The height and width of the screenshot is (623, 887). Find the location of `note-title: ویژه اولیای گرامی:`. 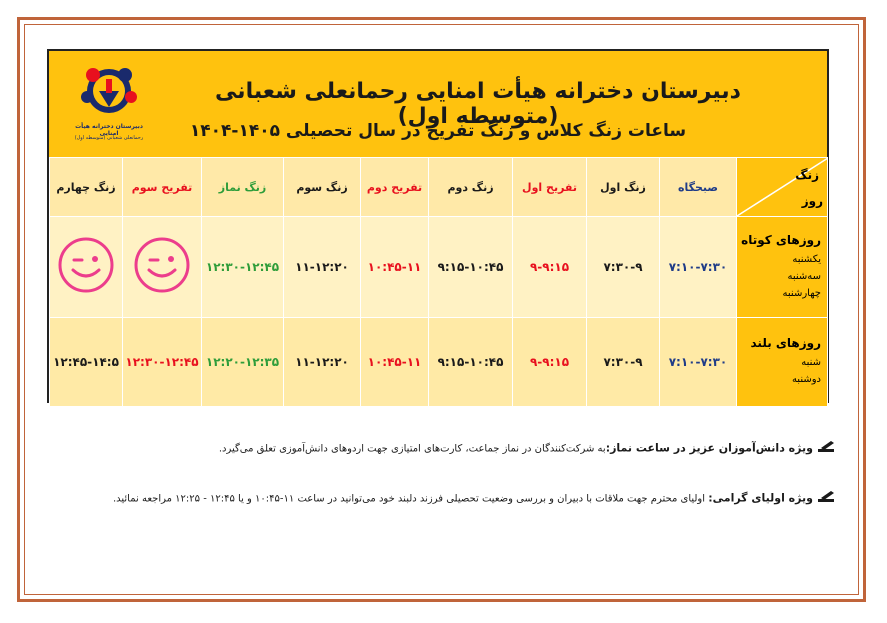

note-title: ویژه اولیای گرامی: is located at coordinates (760, 498).